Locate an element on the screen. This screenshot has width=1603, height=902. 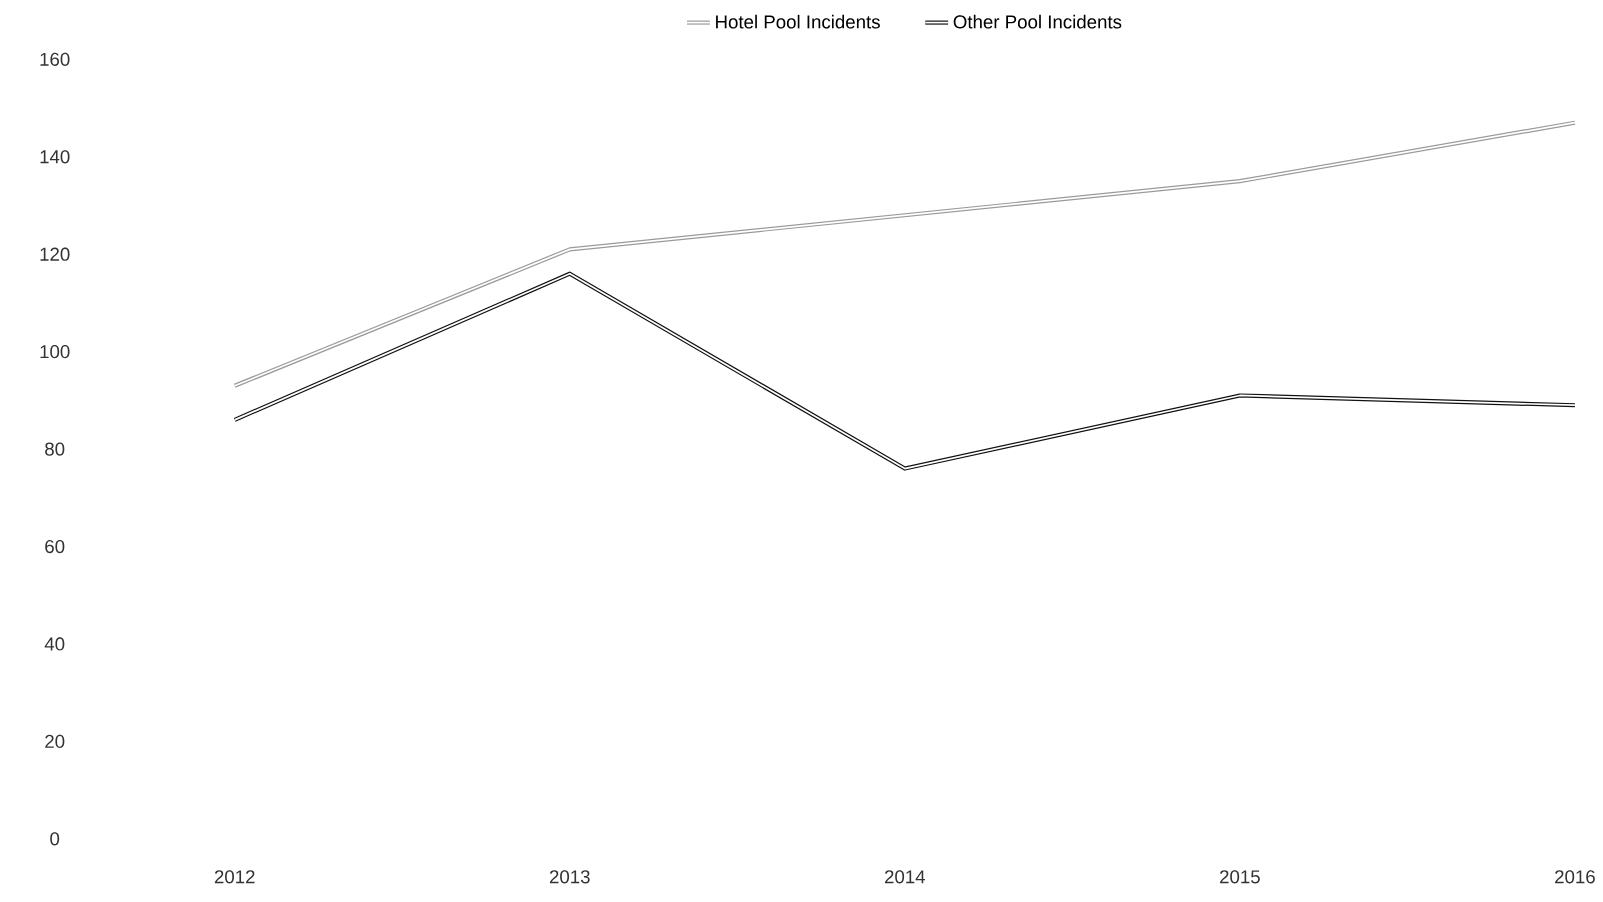
y-tick-label: 160 is located at coordinates (55, 59).